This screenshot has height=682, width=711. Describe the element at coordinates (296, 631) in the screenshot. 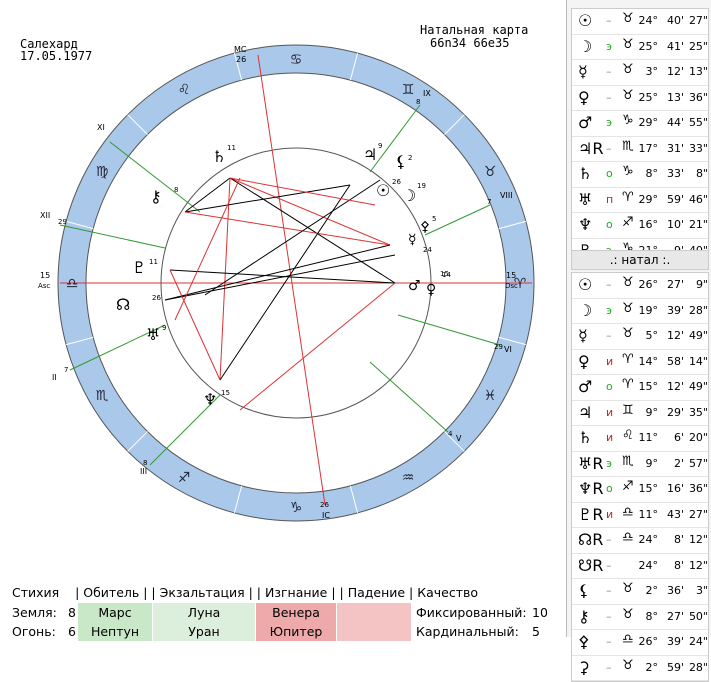

I see `exile: Юпитер` at that location.